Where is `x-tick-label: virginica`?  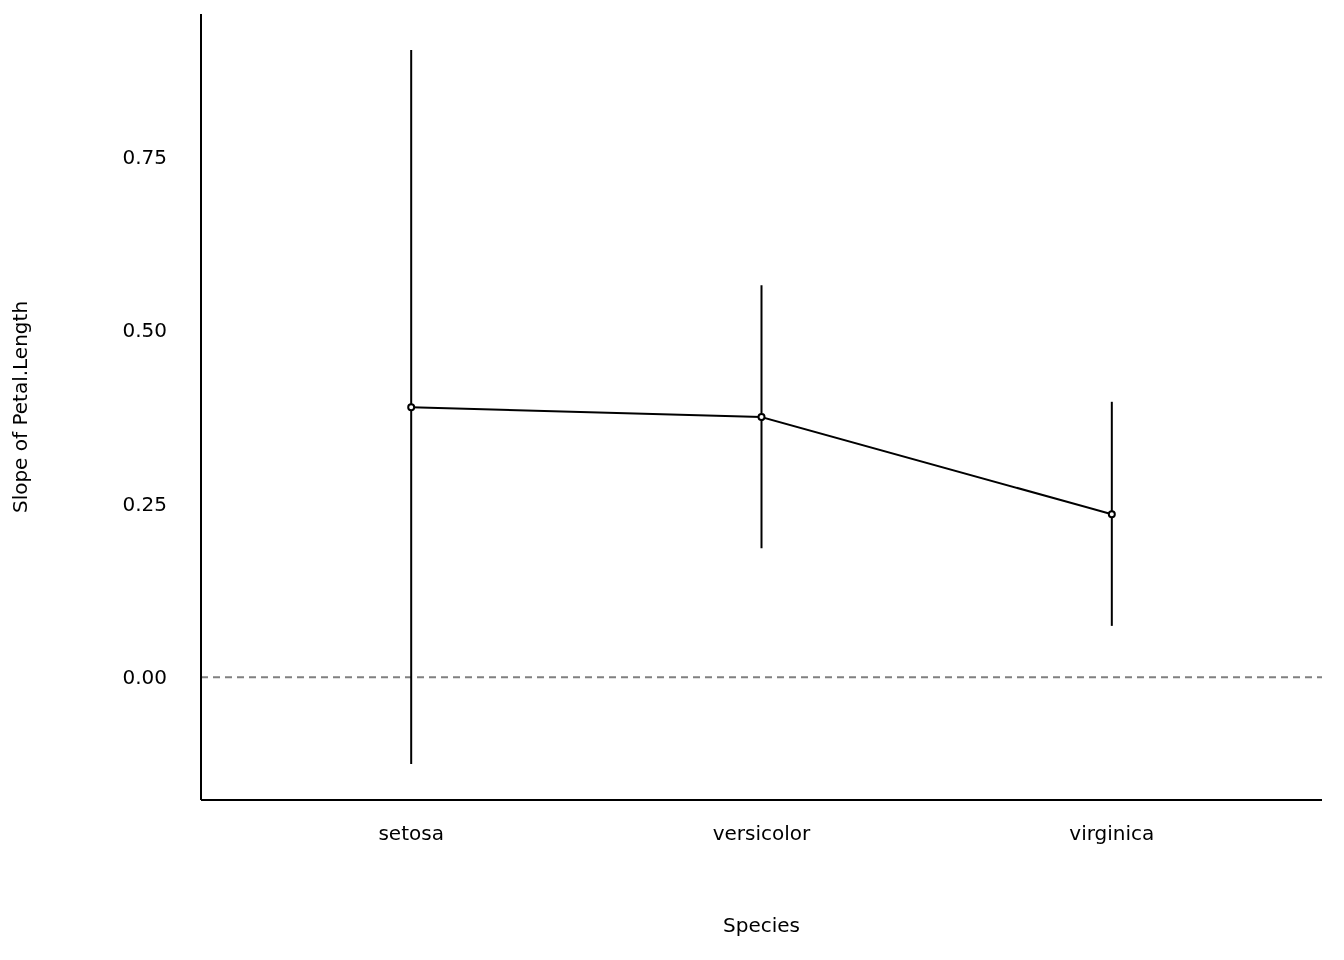
x-tick-label: virginica is located at coordinates (1112, 833).